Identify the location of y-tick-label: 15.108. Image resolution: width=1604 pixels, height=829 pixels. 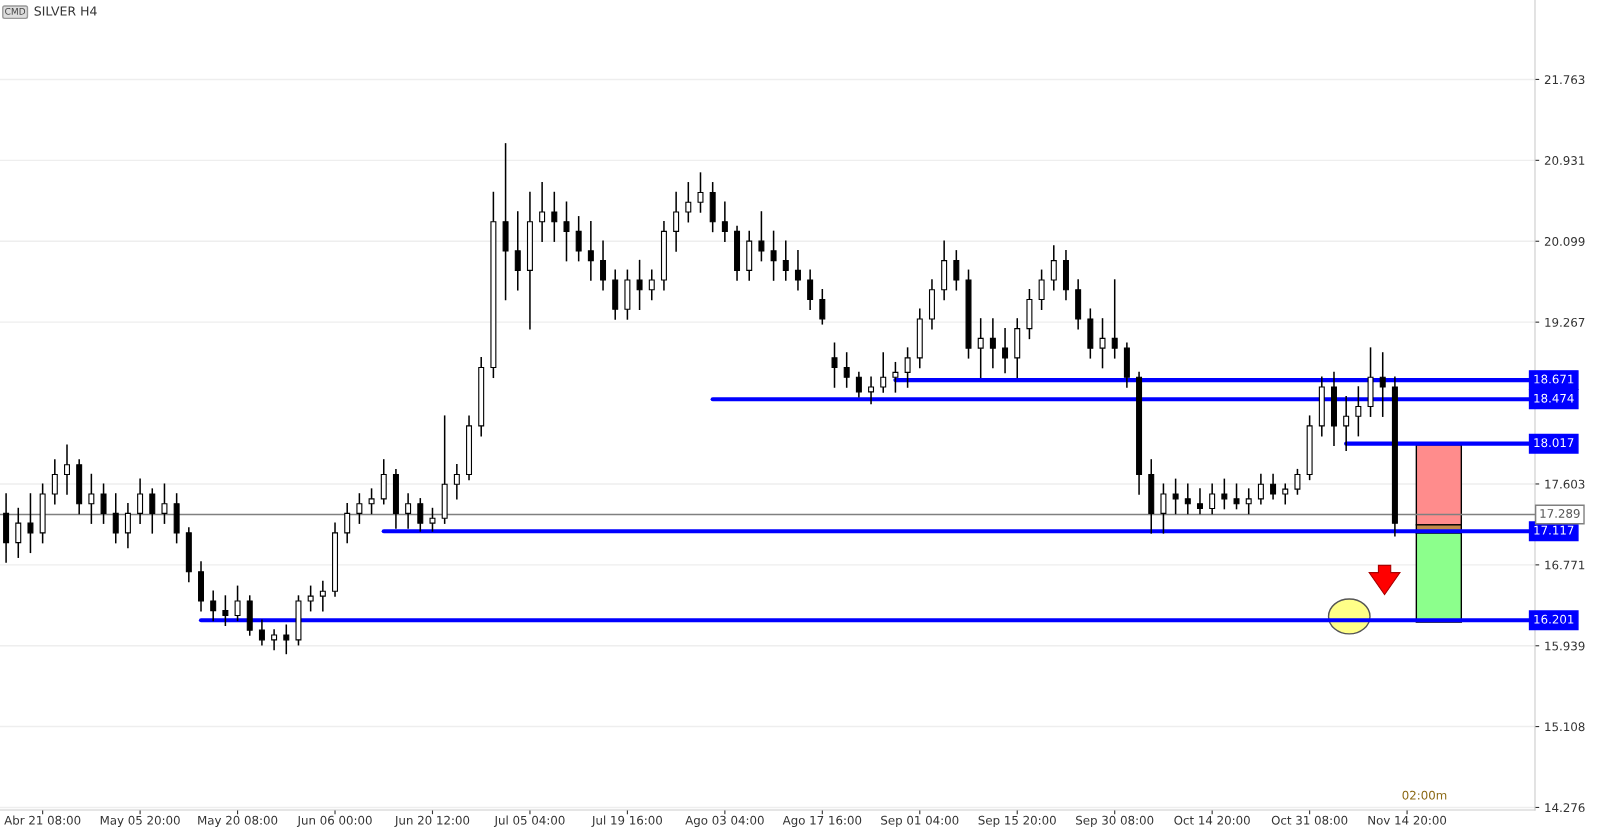
(1565, 727).